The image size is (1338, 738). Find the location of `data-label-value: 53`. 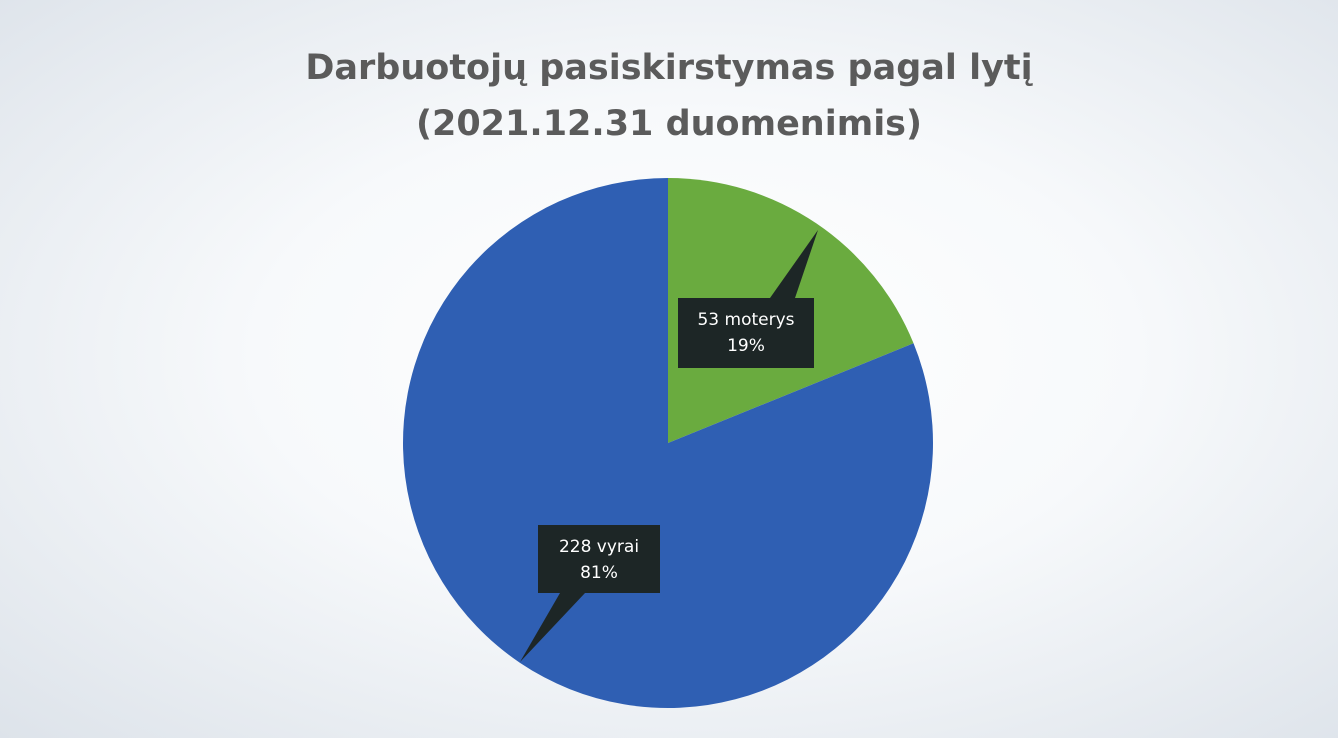

data-label-value: 53 is located at coordinates (708, 320).